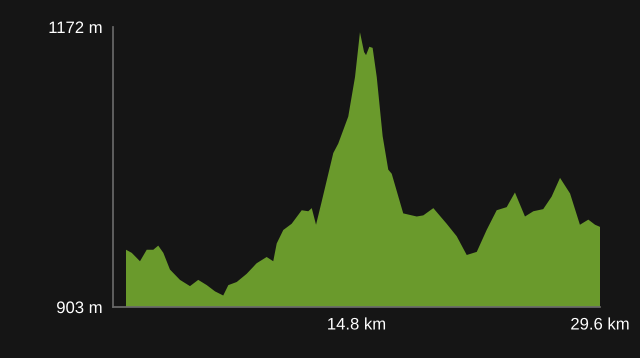 The width and height of the screenshot is (640, 358). What do you see at coordinates (75, 27) in the screenshot?
I see `y-tick-label: 1172 m` at bounding box center [75, 27].